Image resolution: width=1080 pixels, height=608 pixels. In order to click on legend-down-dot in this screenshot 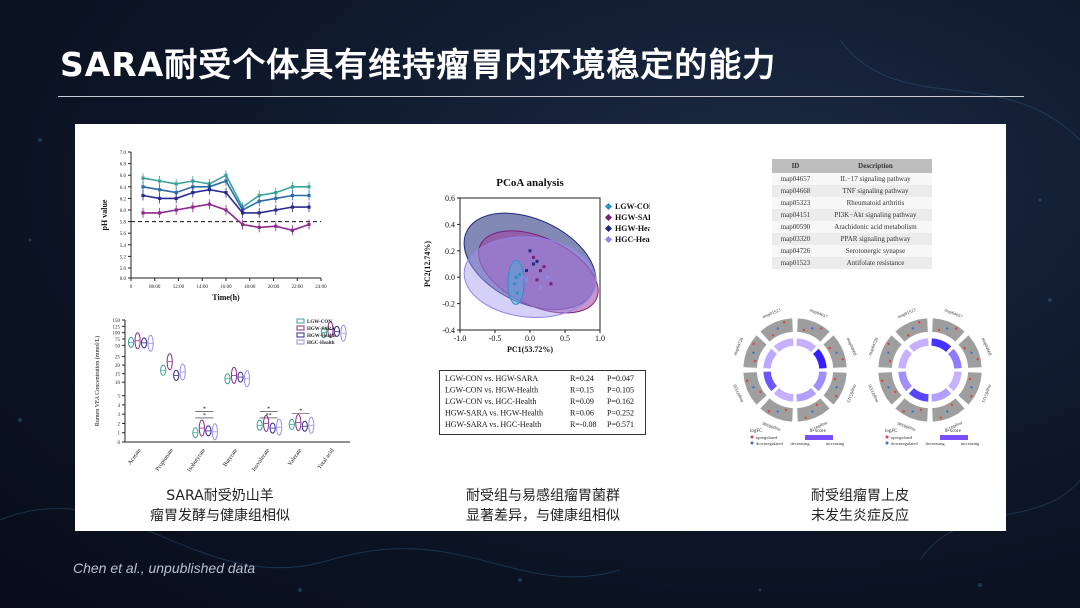, I will do `click(887, 443)`.